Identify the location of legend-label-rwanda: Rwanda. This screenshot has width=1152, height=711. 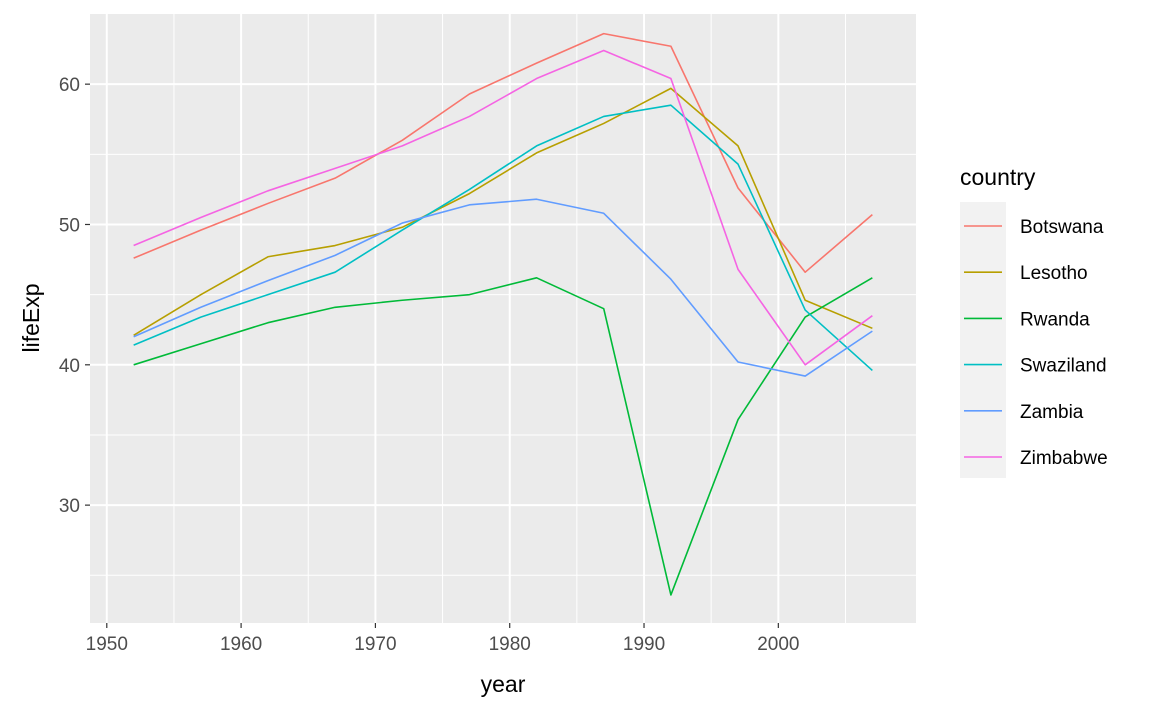
(1055, 319).